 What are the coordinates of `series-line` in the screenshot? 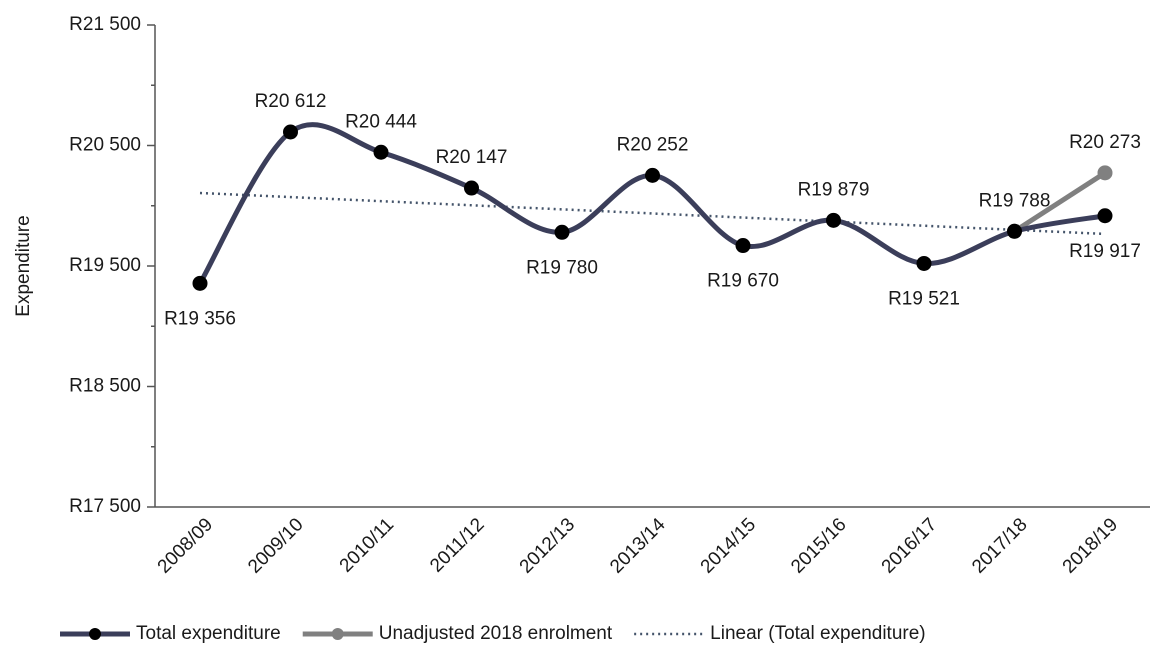 It's located at (1060, 202).